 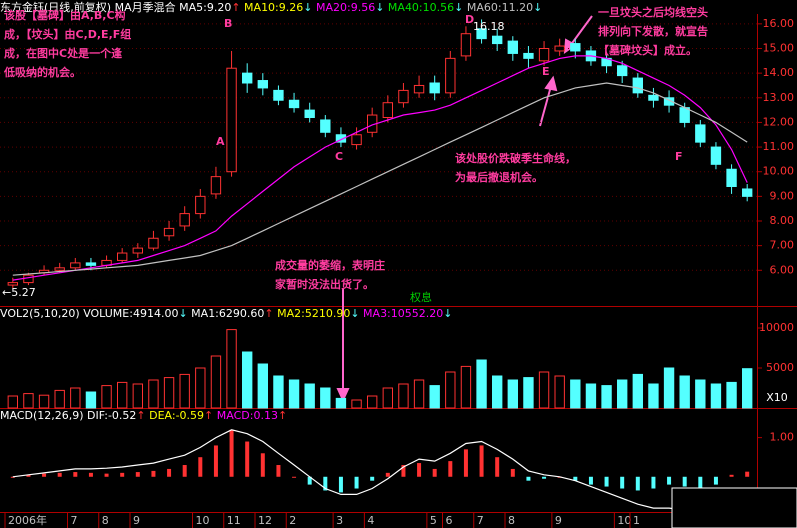 I want to click on annotation: 该股【墓碑】由A,B,C构, so click(x=65, y=15).